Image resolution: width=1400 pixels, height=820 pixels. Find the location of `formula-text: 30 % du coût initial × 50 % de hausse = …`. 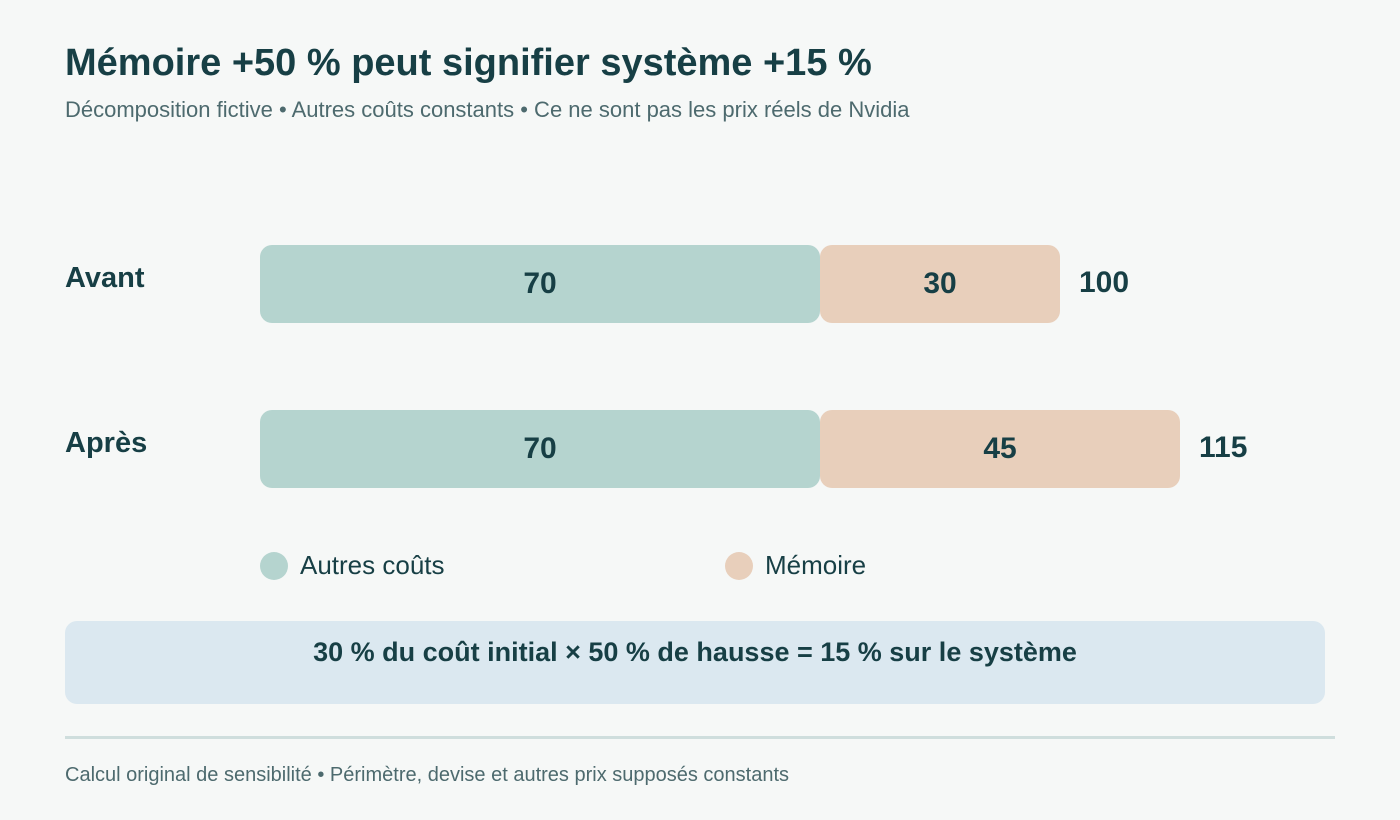

formula-text: 30 % du coût initial × 50 % de hausse = … is located at coordinates (695, 652).